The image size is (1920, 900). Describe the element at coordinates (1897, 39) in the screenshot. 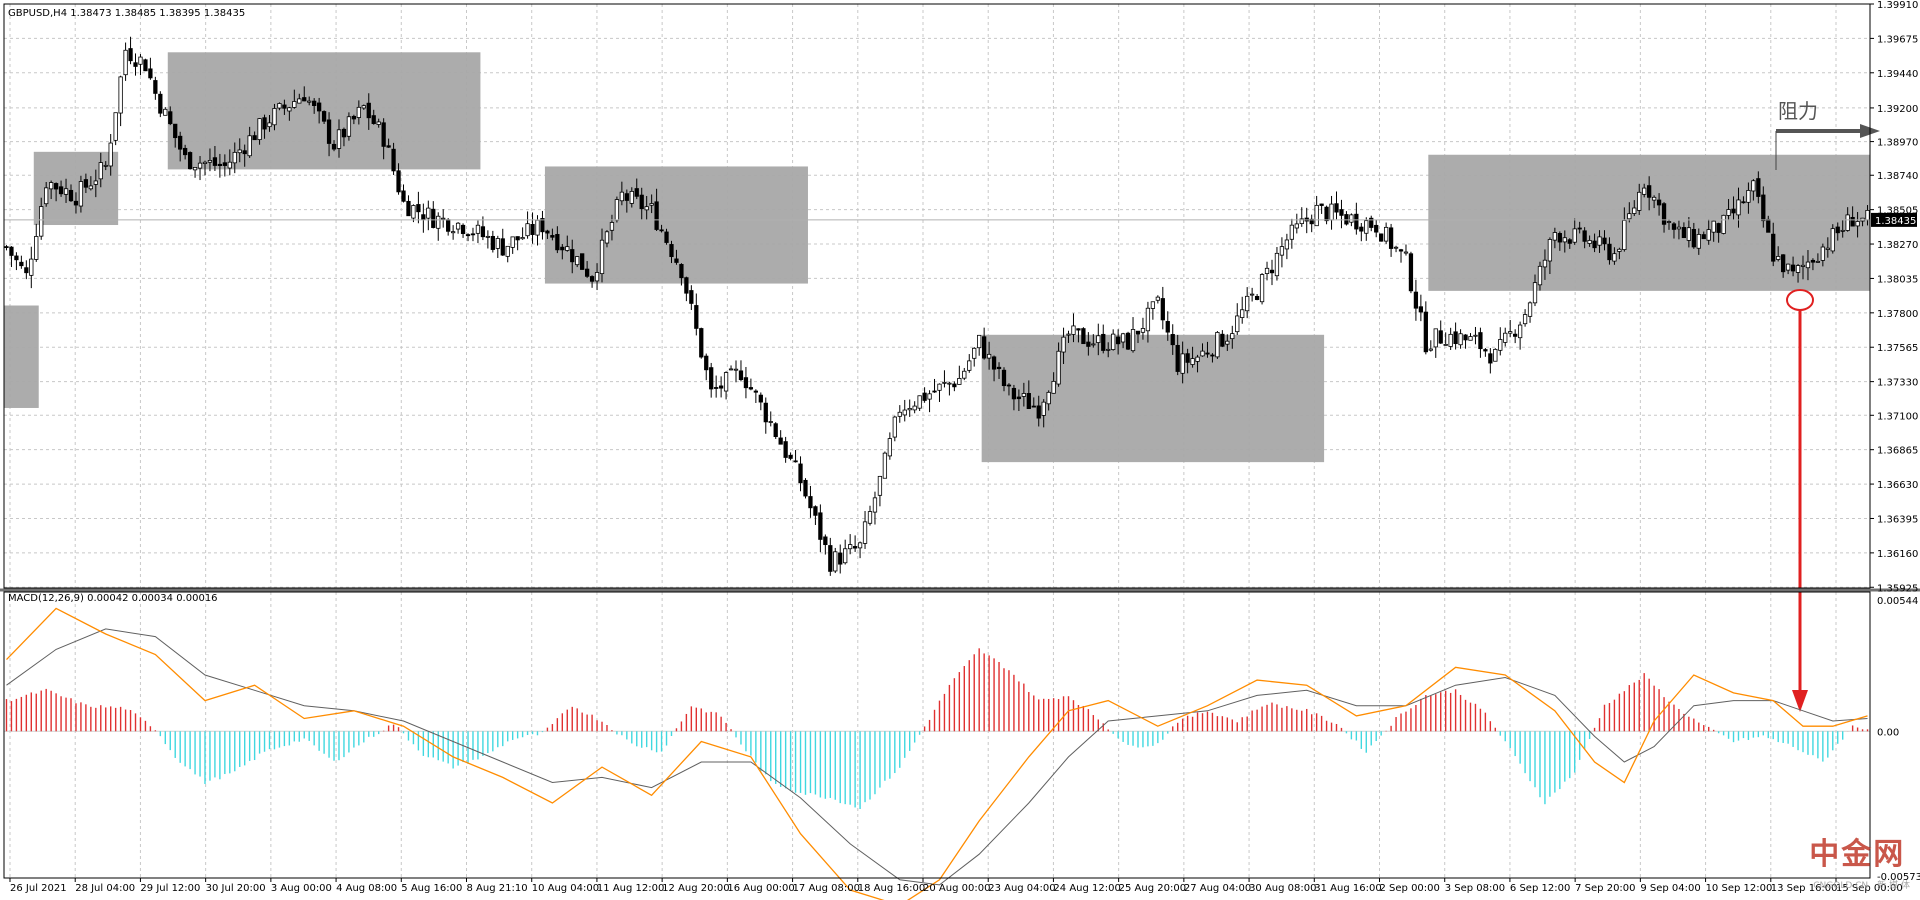

I see `price-tick-label: 1.39675` at that location.